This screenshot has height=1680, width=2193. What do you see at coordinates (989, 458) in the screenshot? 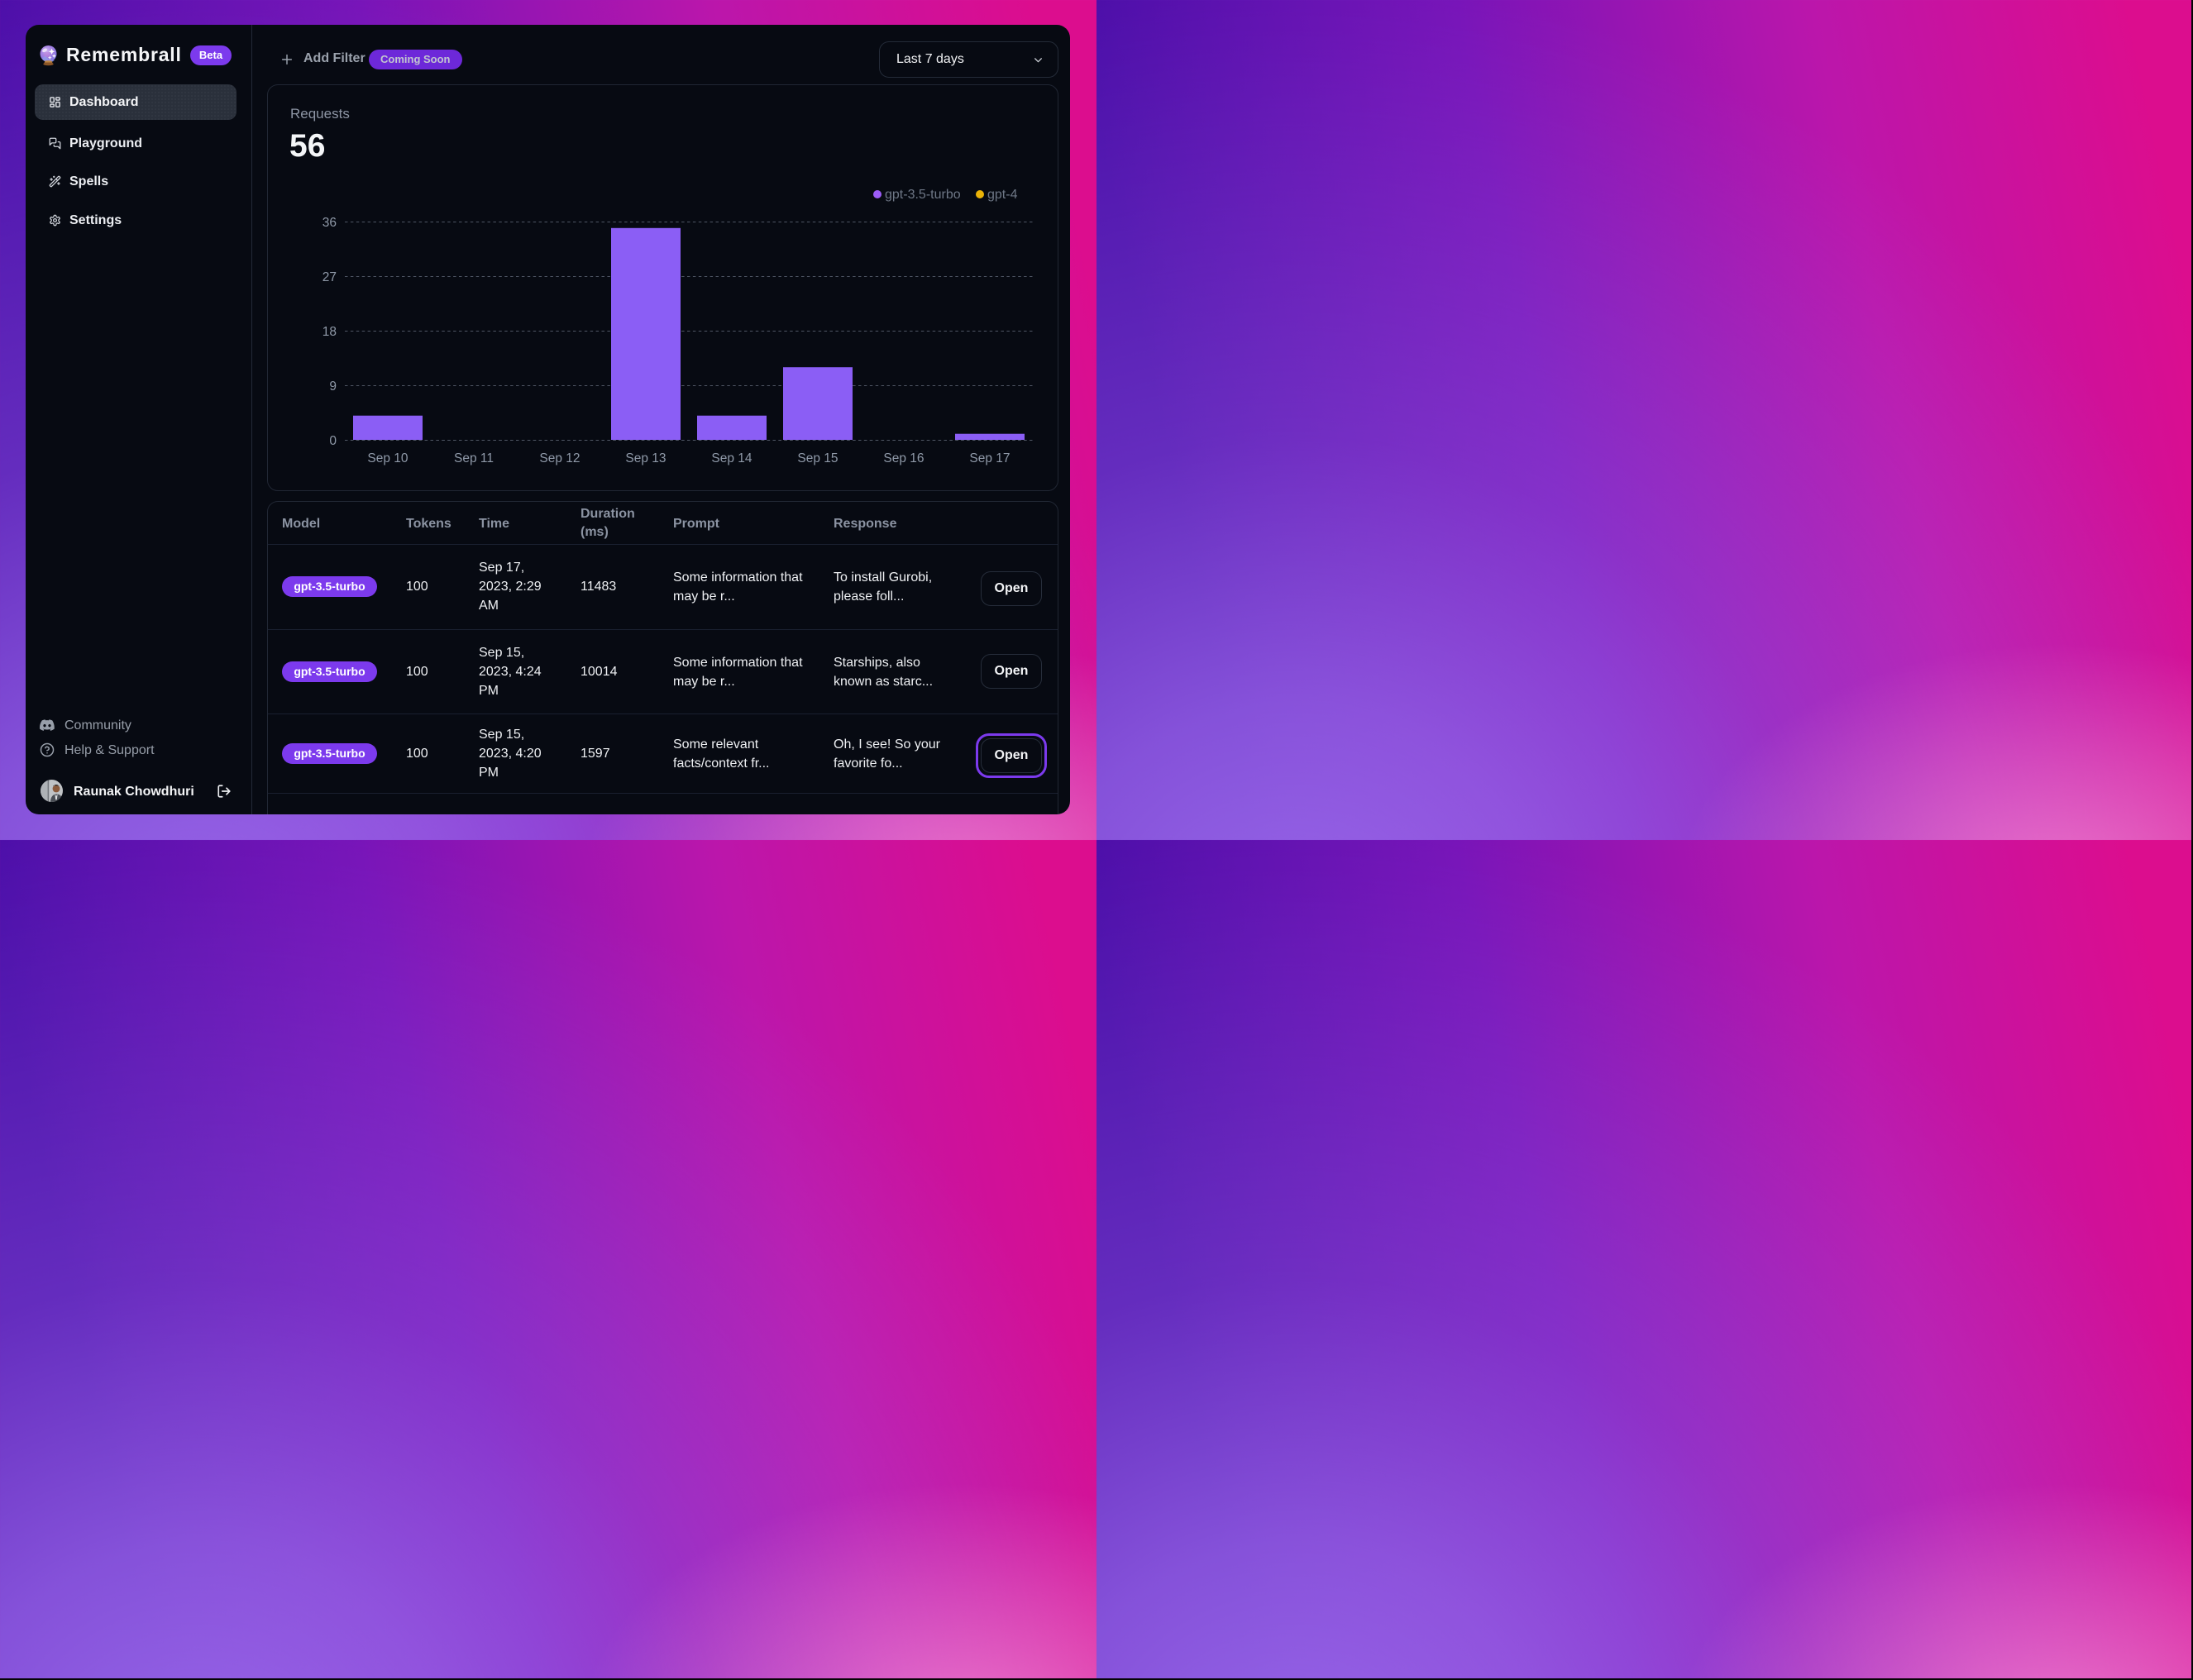
I see `svg-text: Sep 17` at bounding box center [989, 458].